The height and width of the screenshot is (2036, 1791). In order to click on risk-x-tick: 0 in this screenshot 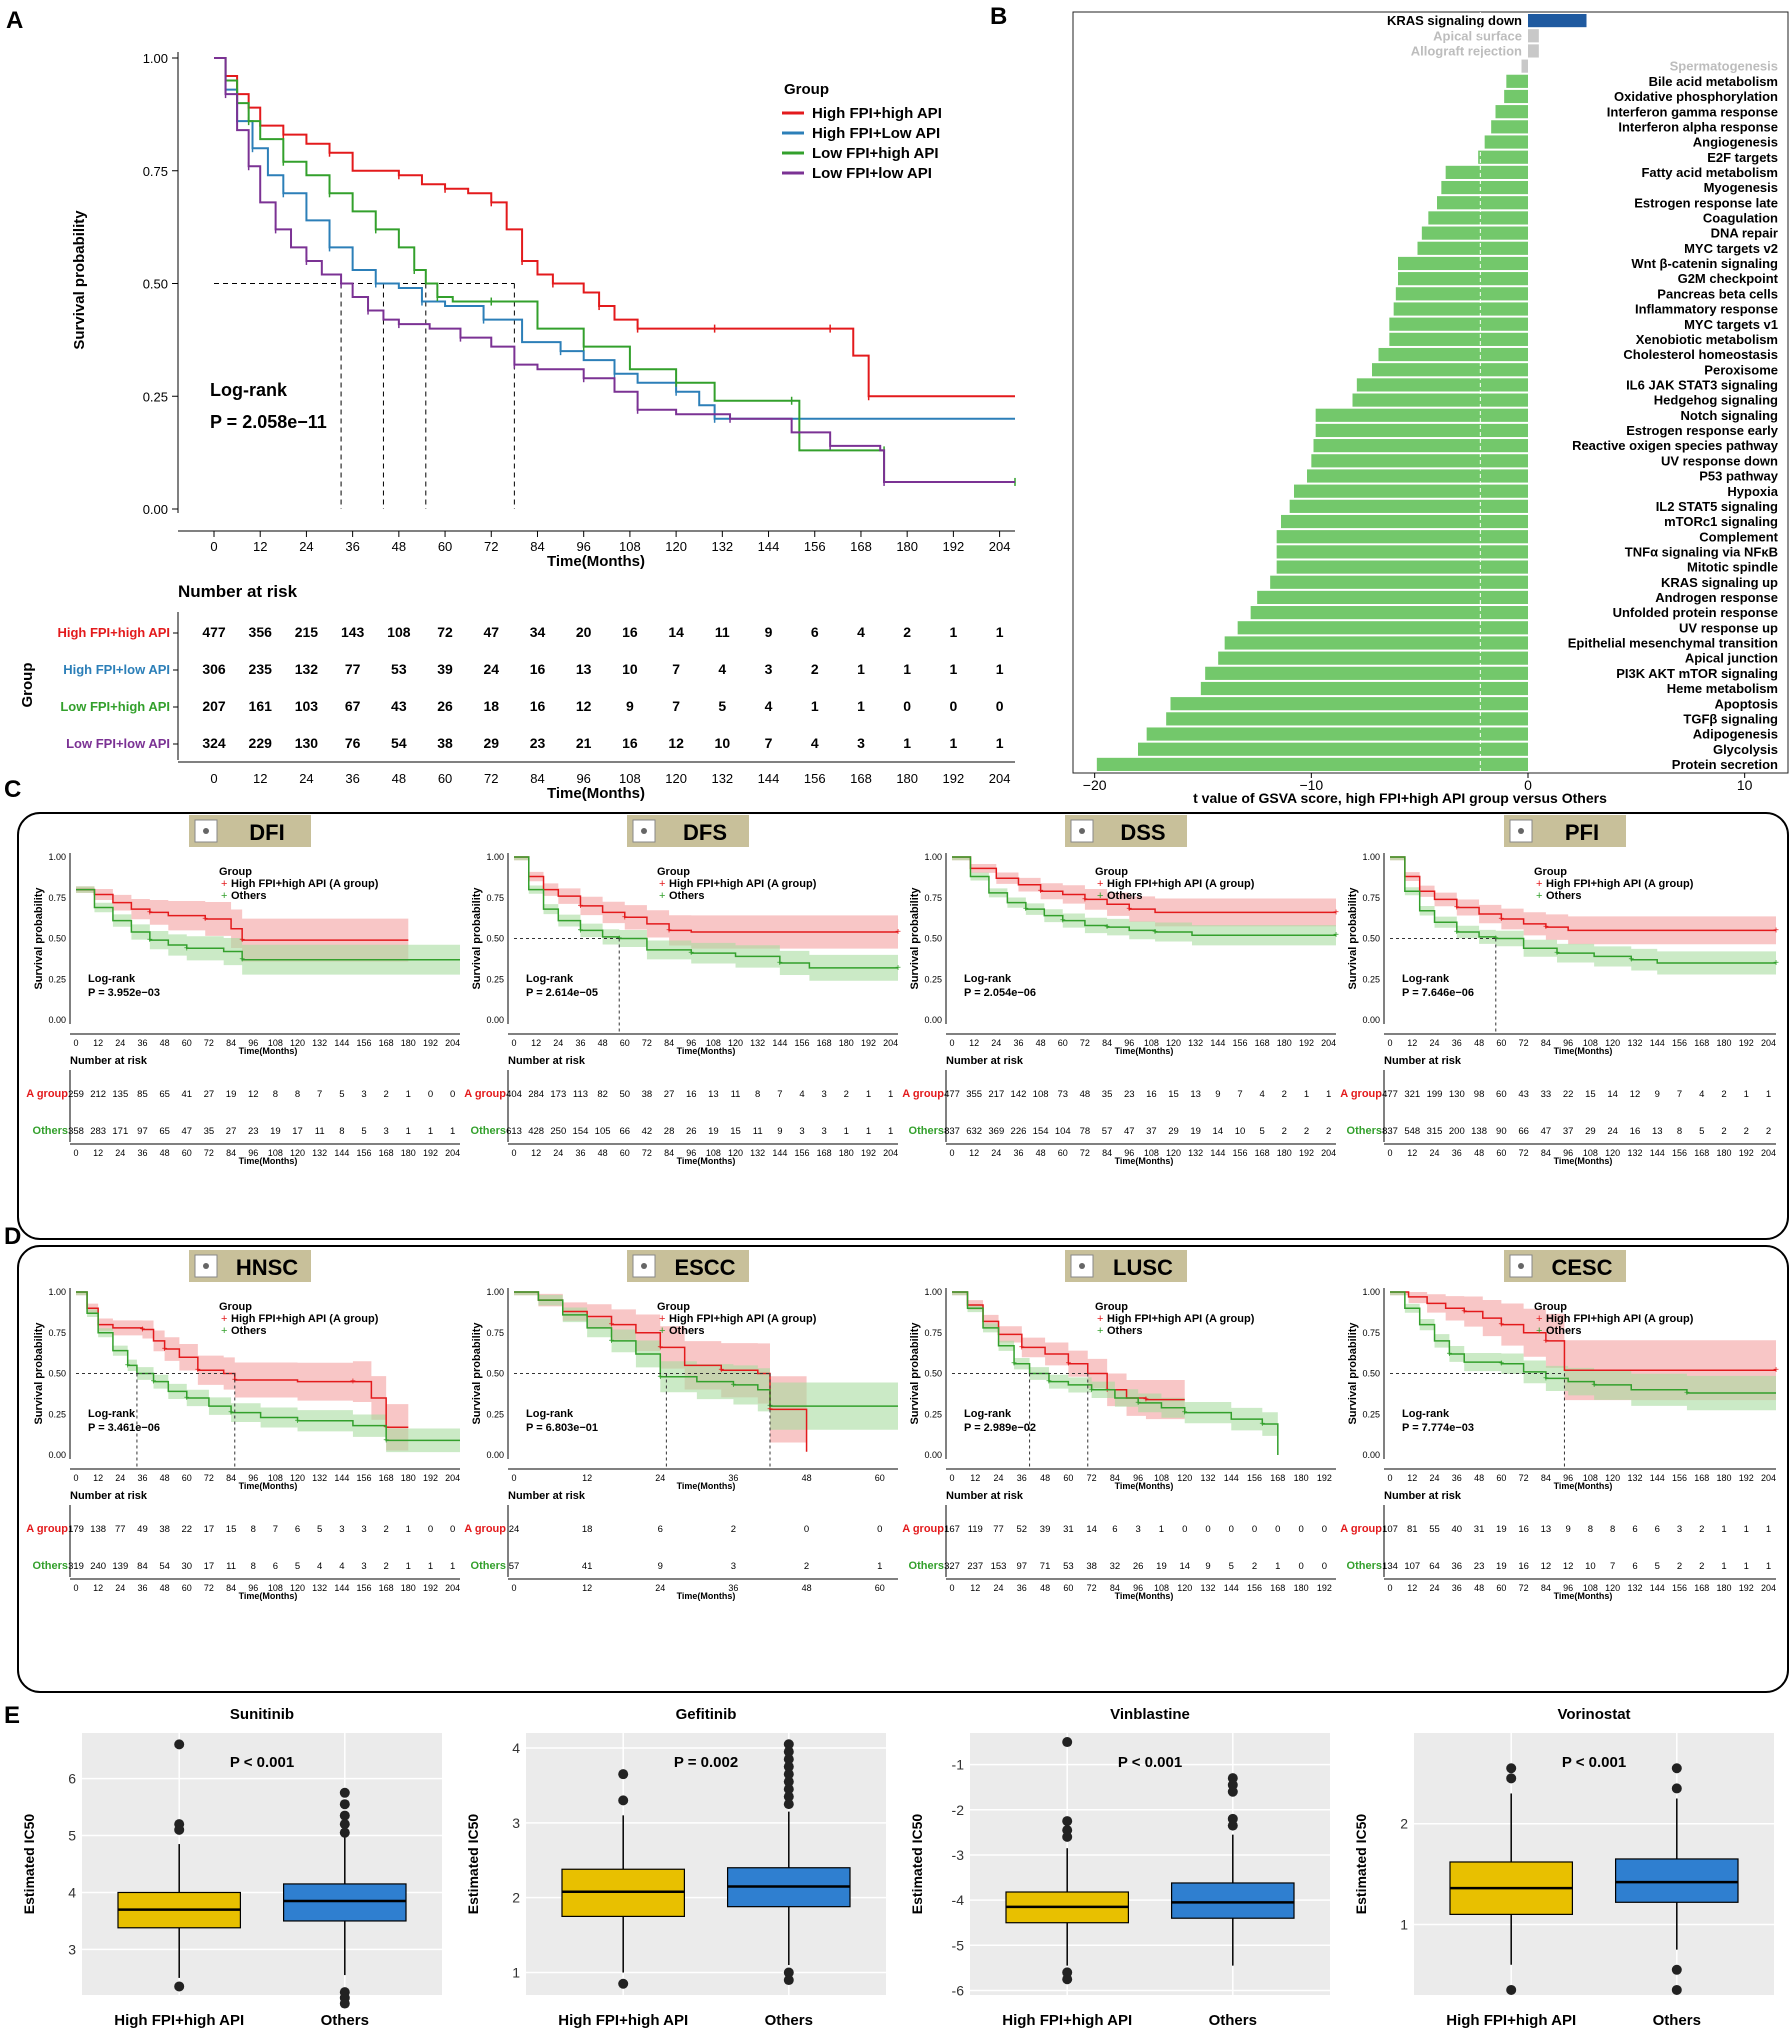, I will do `click(75, 1588)`.